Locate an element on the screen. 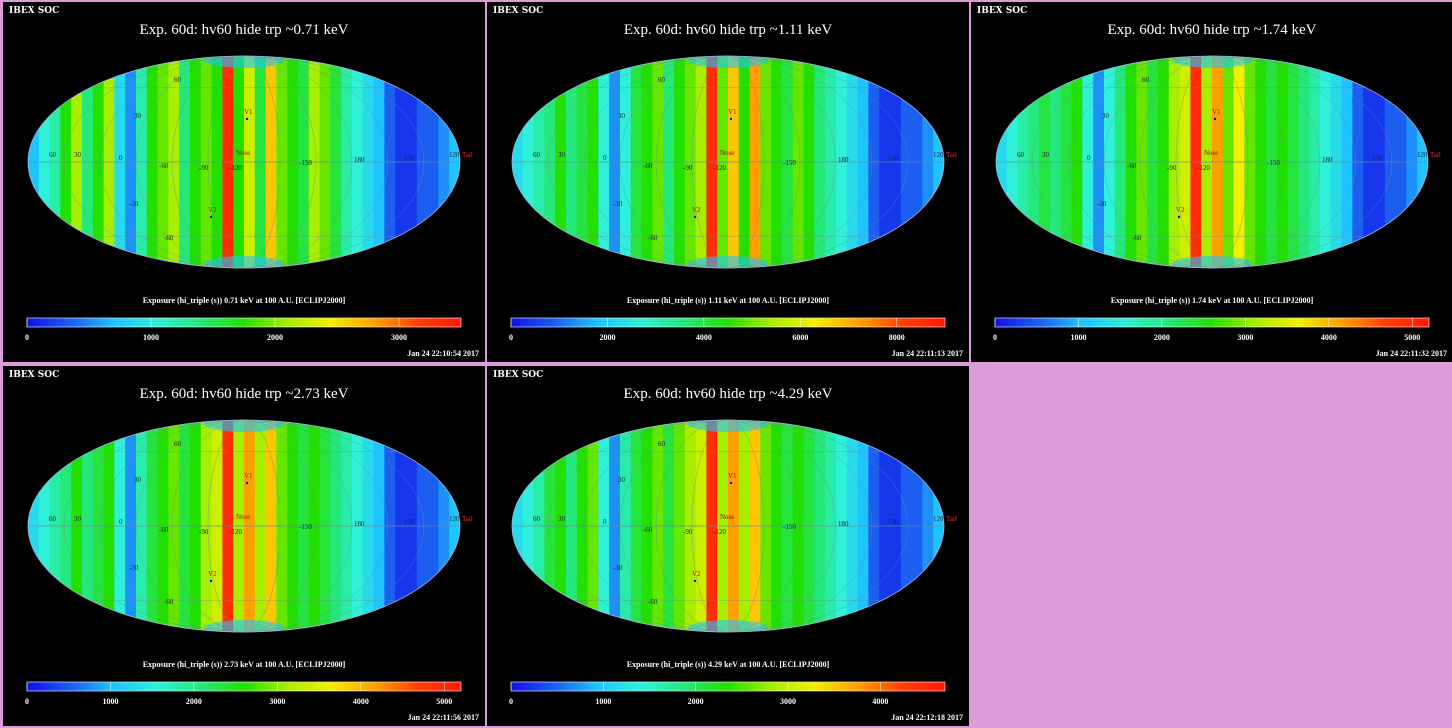 Image resolution: width=1452 pixels, height=728 pixels. colorbar is located at coordinates (728, 322).